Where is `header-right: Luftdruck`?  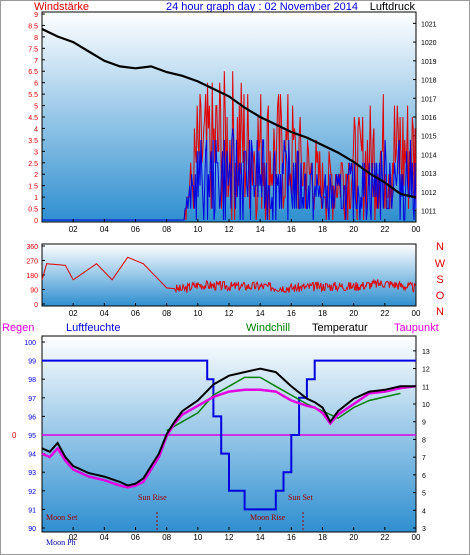
header-right: Luftdruck is located at coordinates (393, 7).